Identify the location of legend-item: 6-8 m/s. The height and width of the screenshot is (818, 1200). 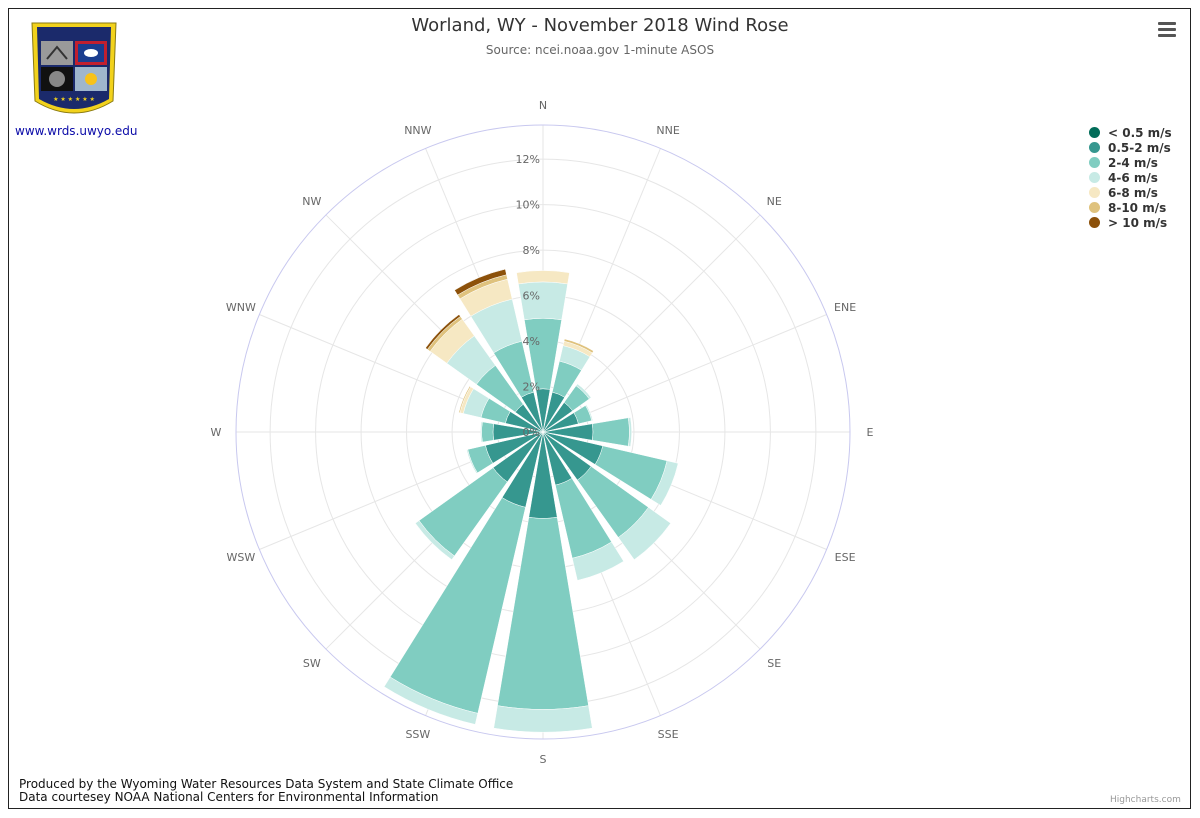
(1130, 192).